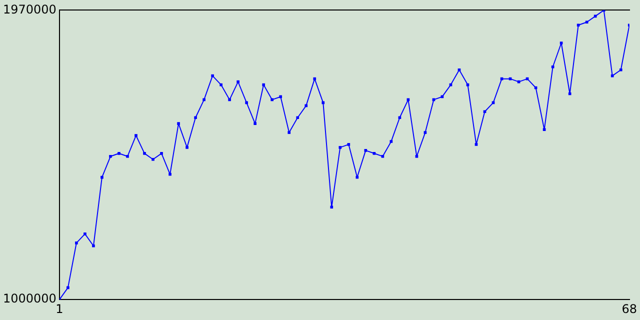  I want to click on x-tick-label: 68, so click(630, 309).